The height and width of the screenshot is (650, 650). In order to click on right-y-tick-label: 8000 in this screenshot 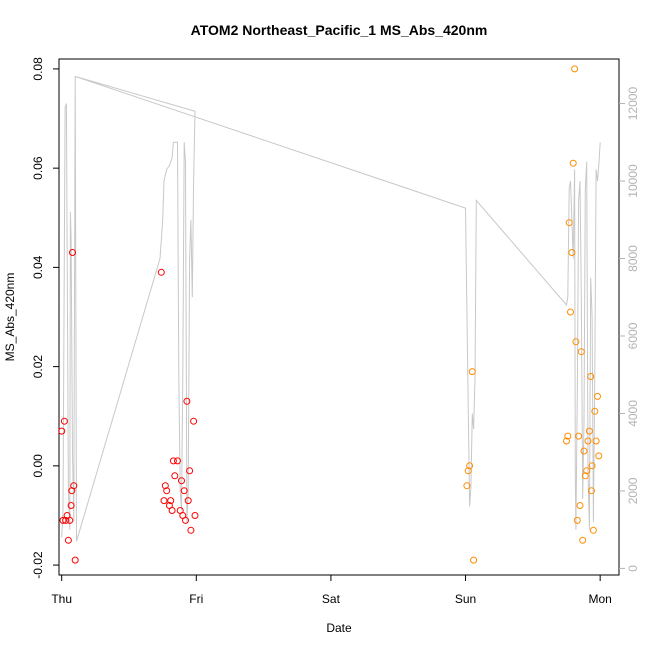, I will do `click(633, 258)`.